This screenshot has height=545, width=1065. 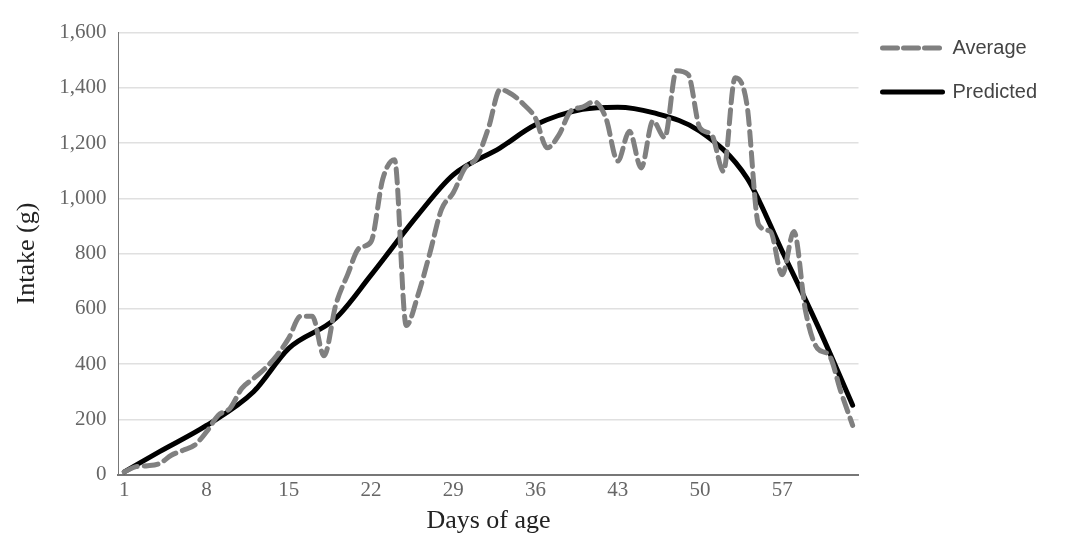 I want to click on x-tick-label: 22, so click(x=371, y=488).